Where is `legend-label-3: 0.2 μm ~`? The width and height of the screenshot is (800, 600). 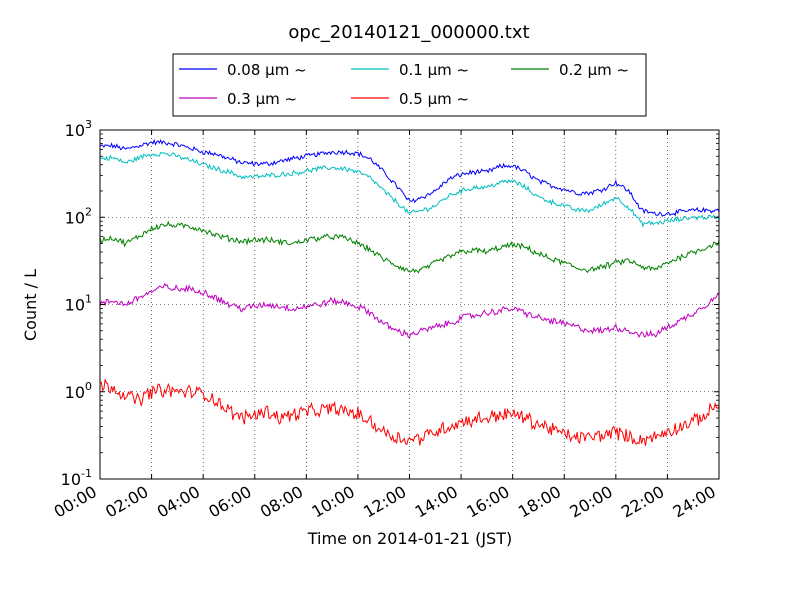
legend-label-3: 0.2 μm ~ is located at coordinates (594, 70).